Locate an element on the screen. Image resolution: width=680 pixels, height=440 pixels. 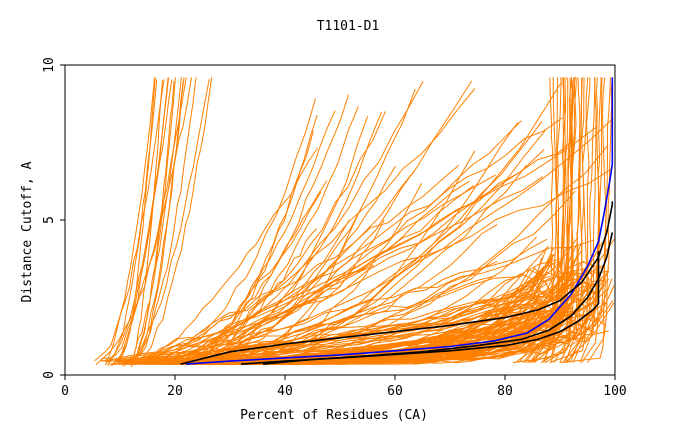
x-axis-label: Percent of Residues (CA) is located at coordinates (334, 415).